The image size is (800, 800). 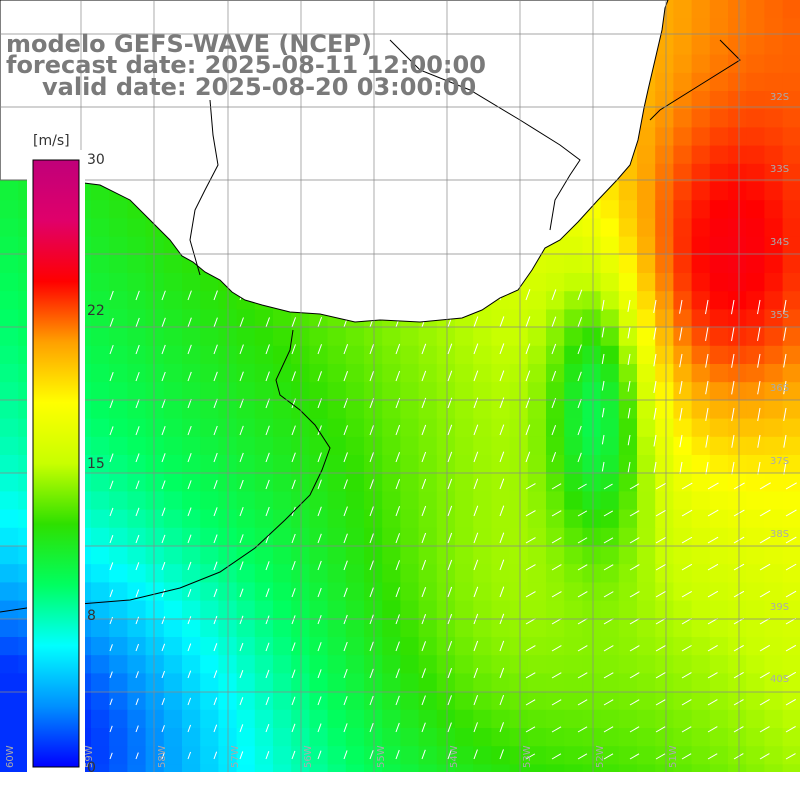 What do you see at coordinates (779, 242) in the screenshot?
I see `lat-label: 34S` at bounding box center [779, 242].